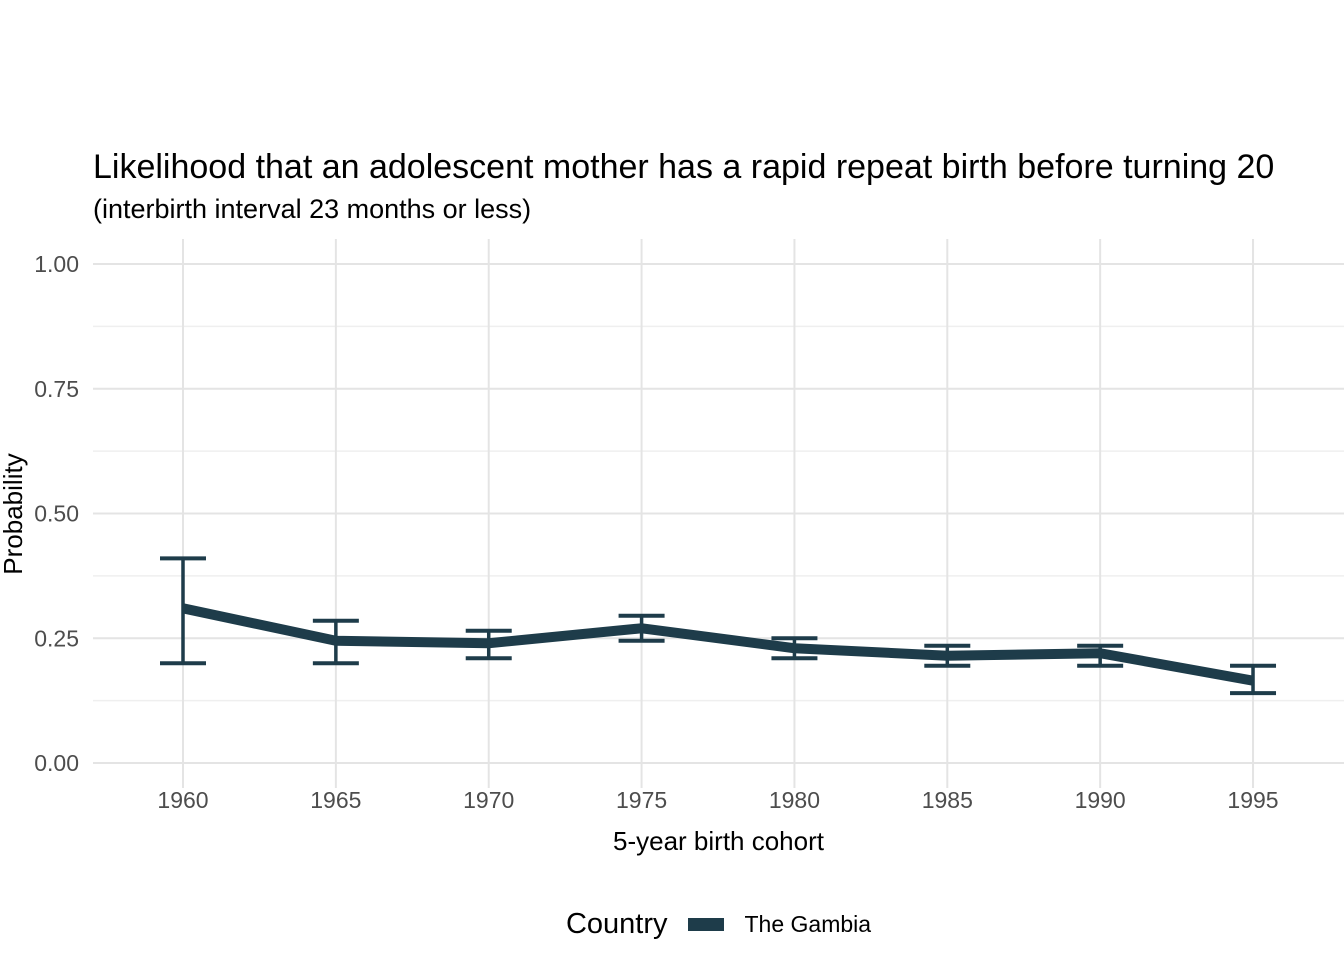  I want to click on legend: Country The Gambia, so click(718, 924).